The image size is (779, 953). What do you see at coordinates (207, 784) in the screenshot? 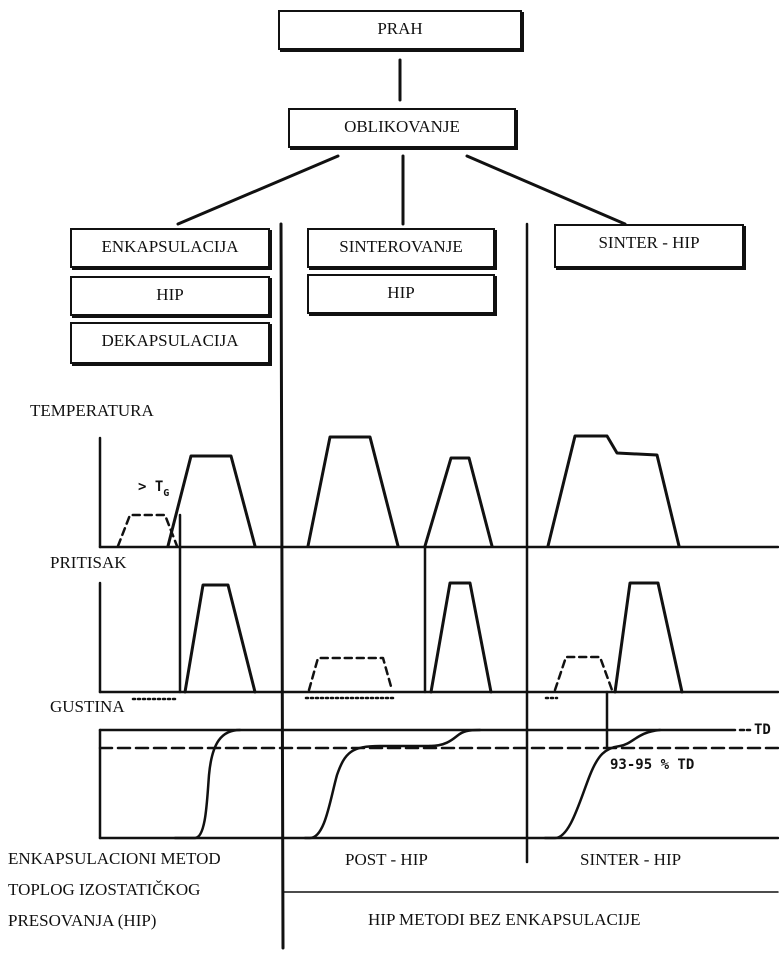
I see `density-curve-left` at bounding box center [207, 784].